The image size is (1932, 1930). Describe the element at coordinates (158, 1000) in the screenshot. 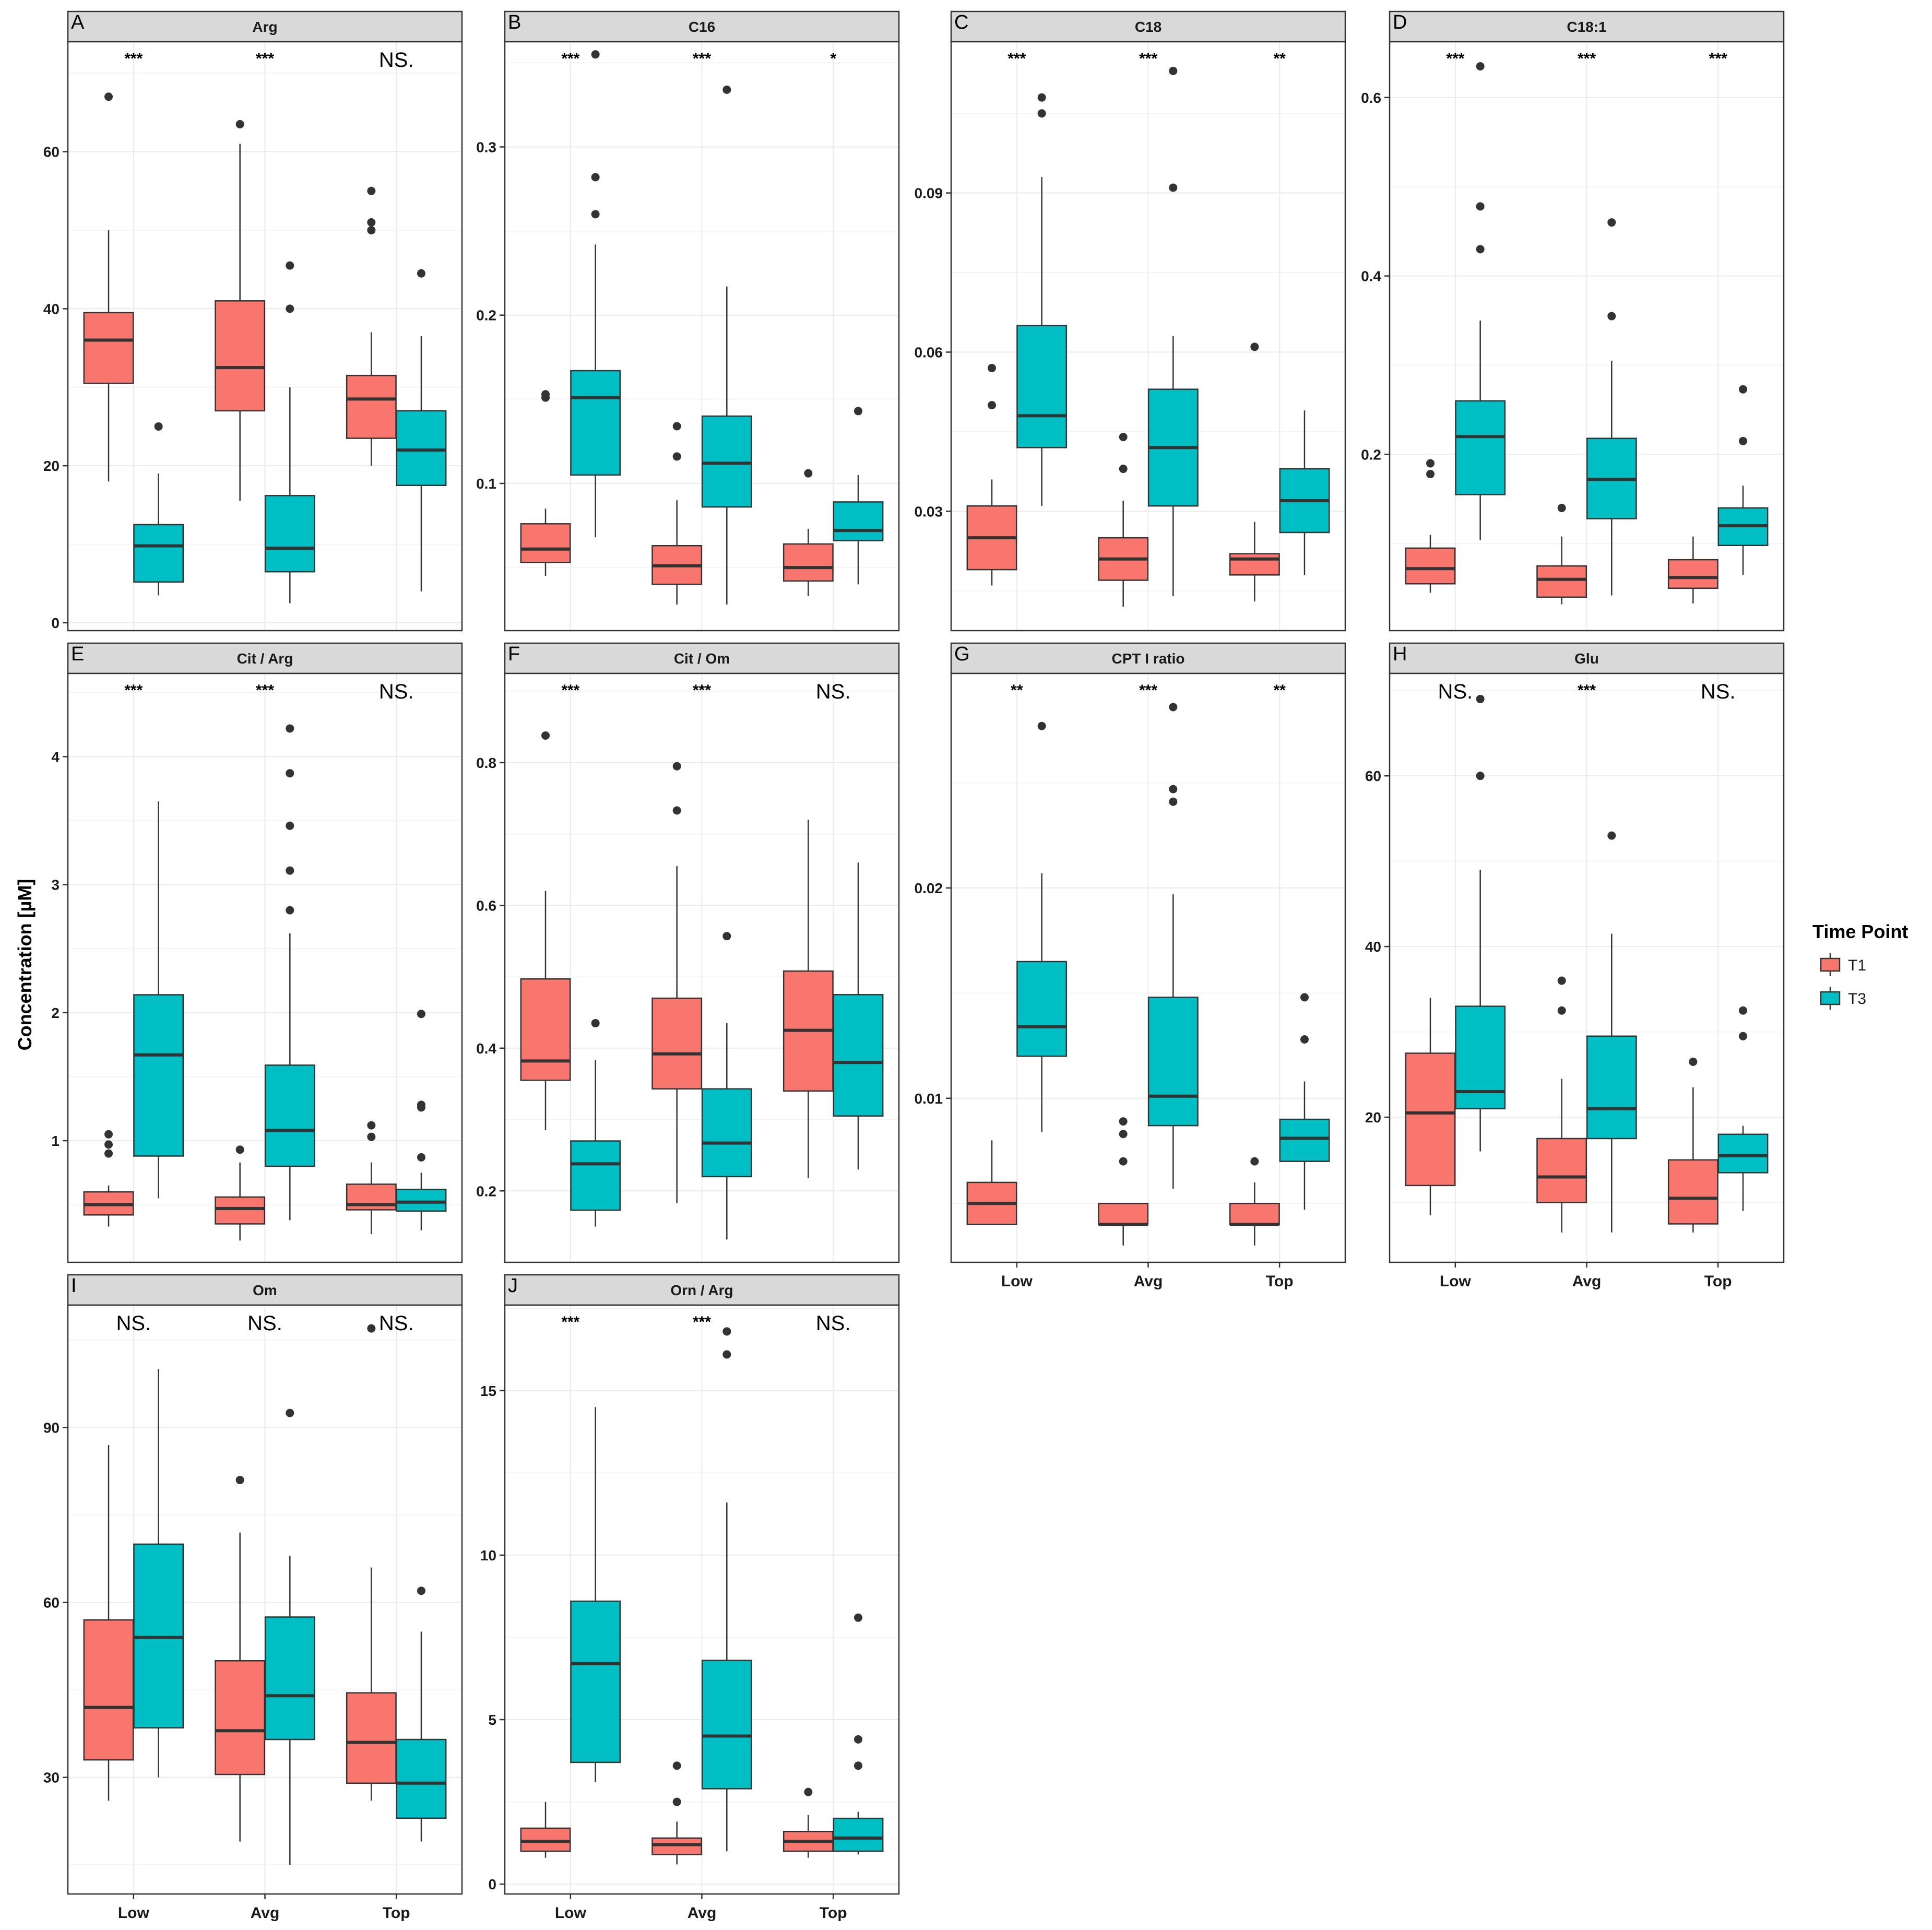

I see `panel-e-box-t3-low` at that location.